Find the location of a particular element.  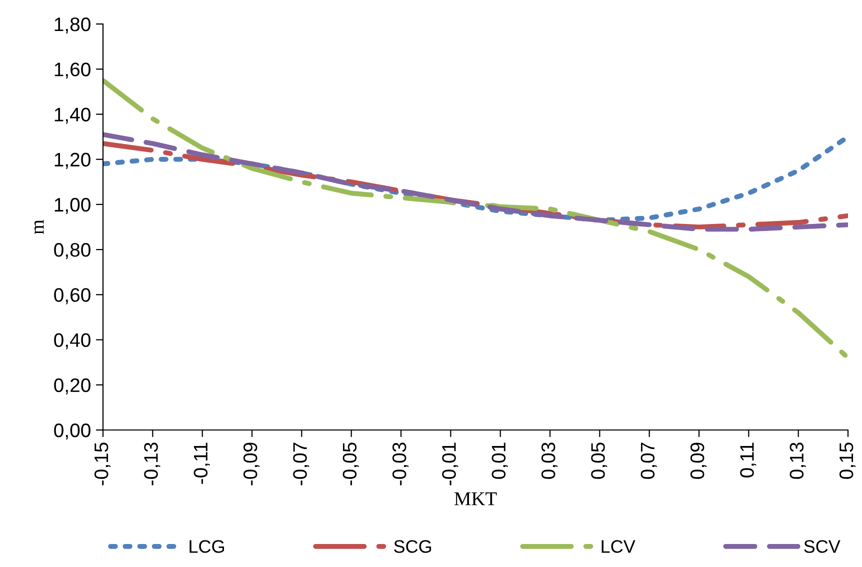

x-tick-label: 0,03 is located at coordinates (549, 460).